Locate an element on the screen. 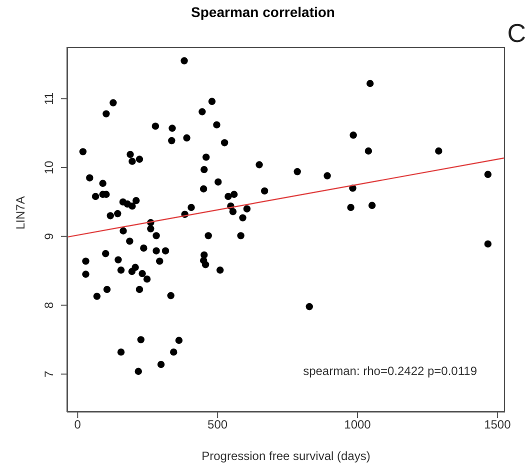  x-tick-label: 1000 is located at coordinates (358, 425).